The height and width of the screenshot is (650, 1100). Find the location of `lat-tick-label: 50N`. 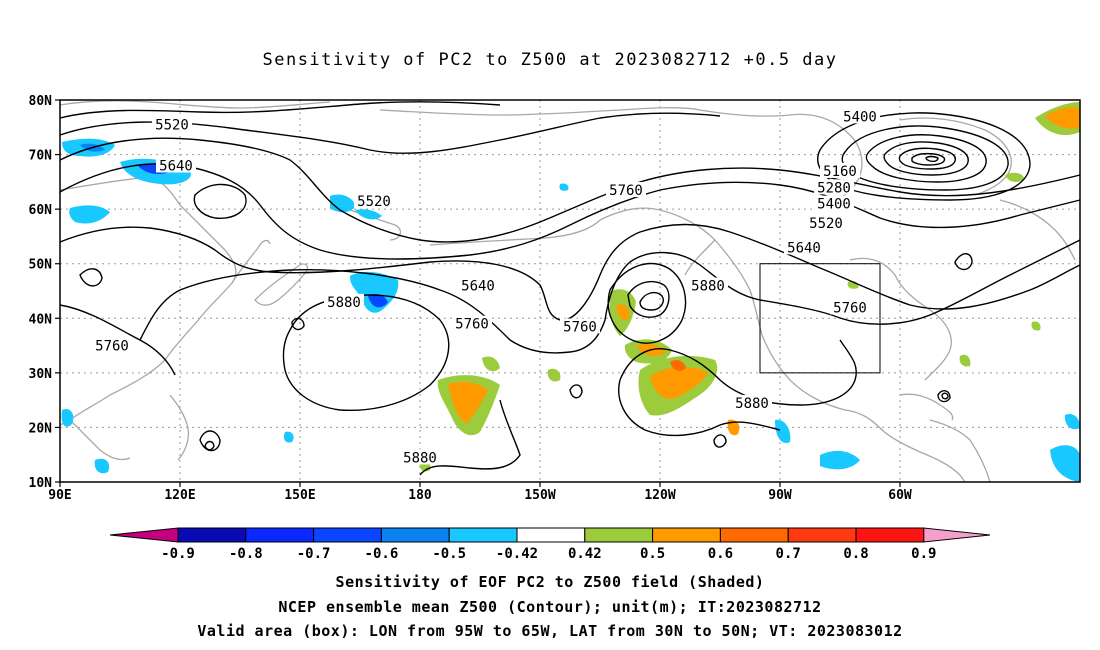

lat-tick-label: 50N is located at coordinates (41, 265).